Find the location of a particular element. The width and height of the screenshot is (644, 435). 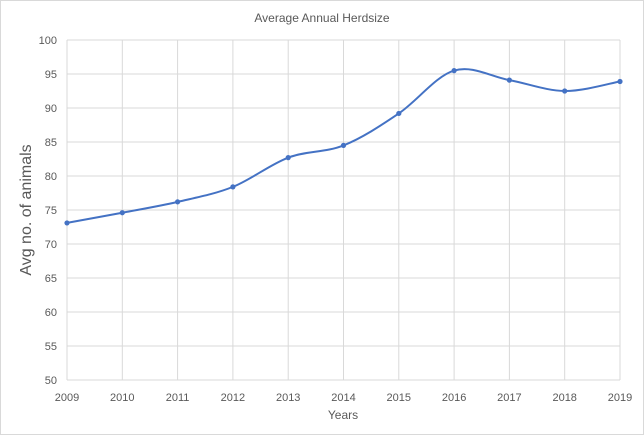

x-tick-label: 2017 is located at coordinates (509, 398).